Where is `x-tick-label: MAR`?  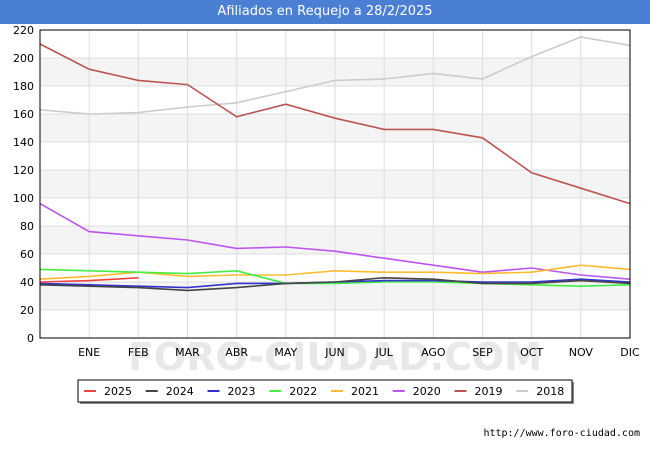
x-tick-label: MAR is located at coordinates (187, 352).